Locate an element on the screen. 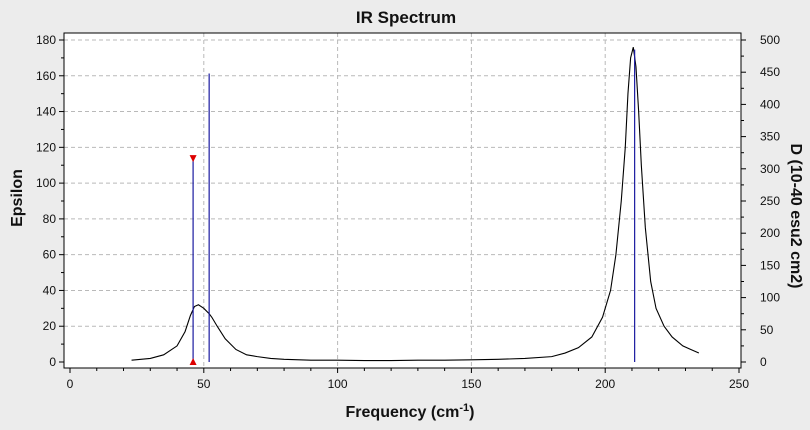  y-right-tick-label: 300 is located at coordinates (770, 169).